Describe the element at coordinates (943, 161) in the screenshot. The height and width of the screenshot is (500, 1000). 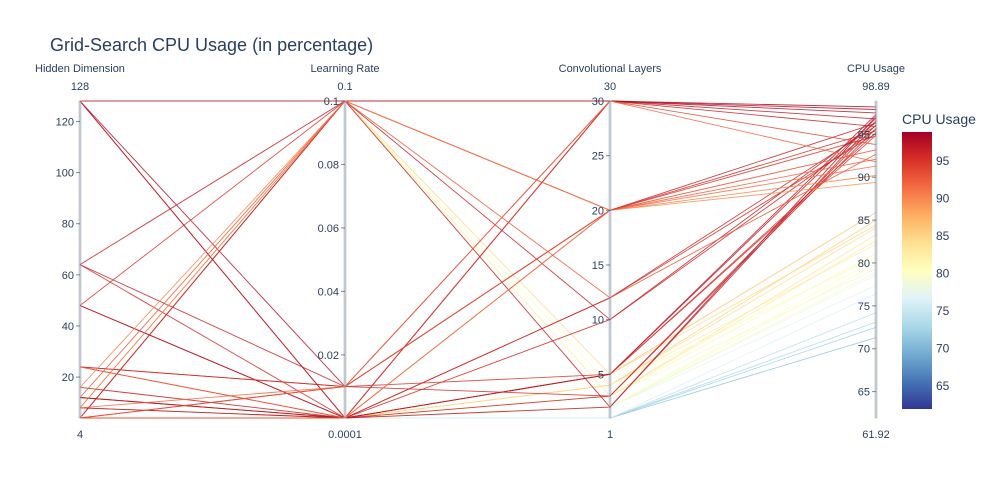
I see `colorbar-tick-label: 95` at that location.